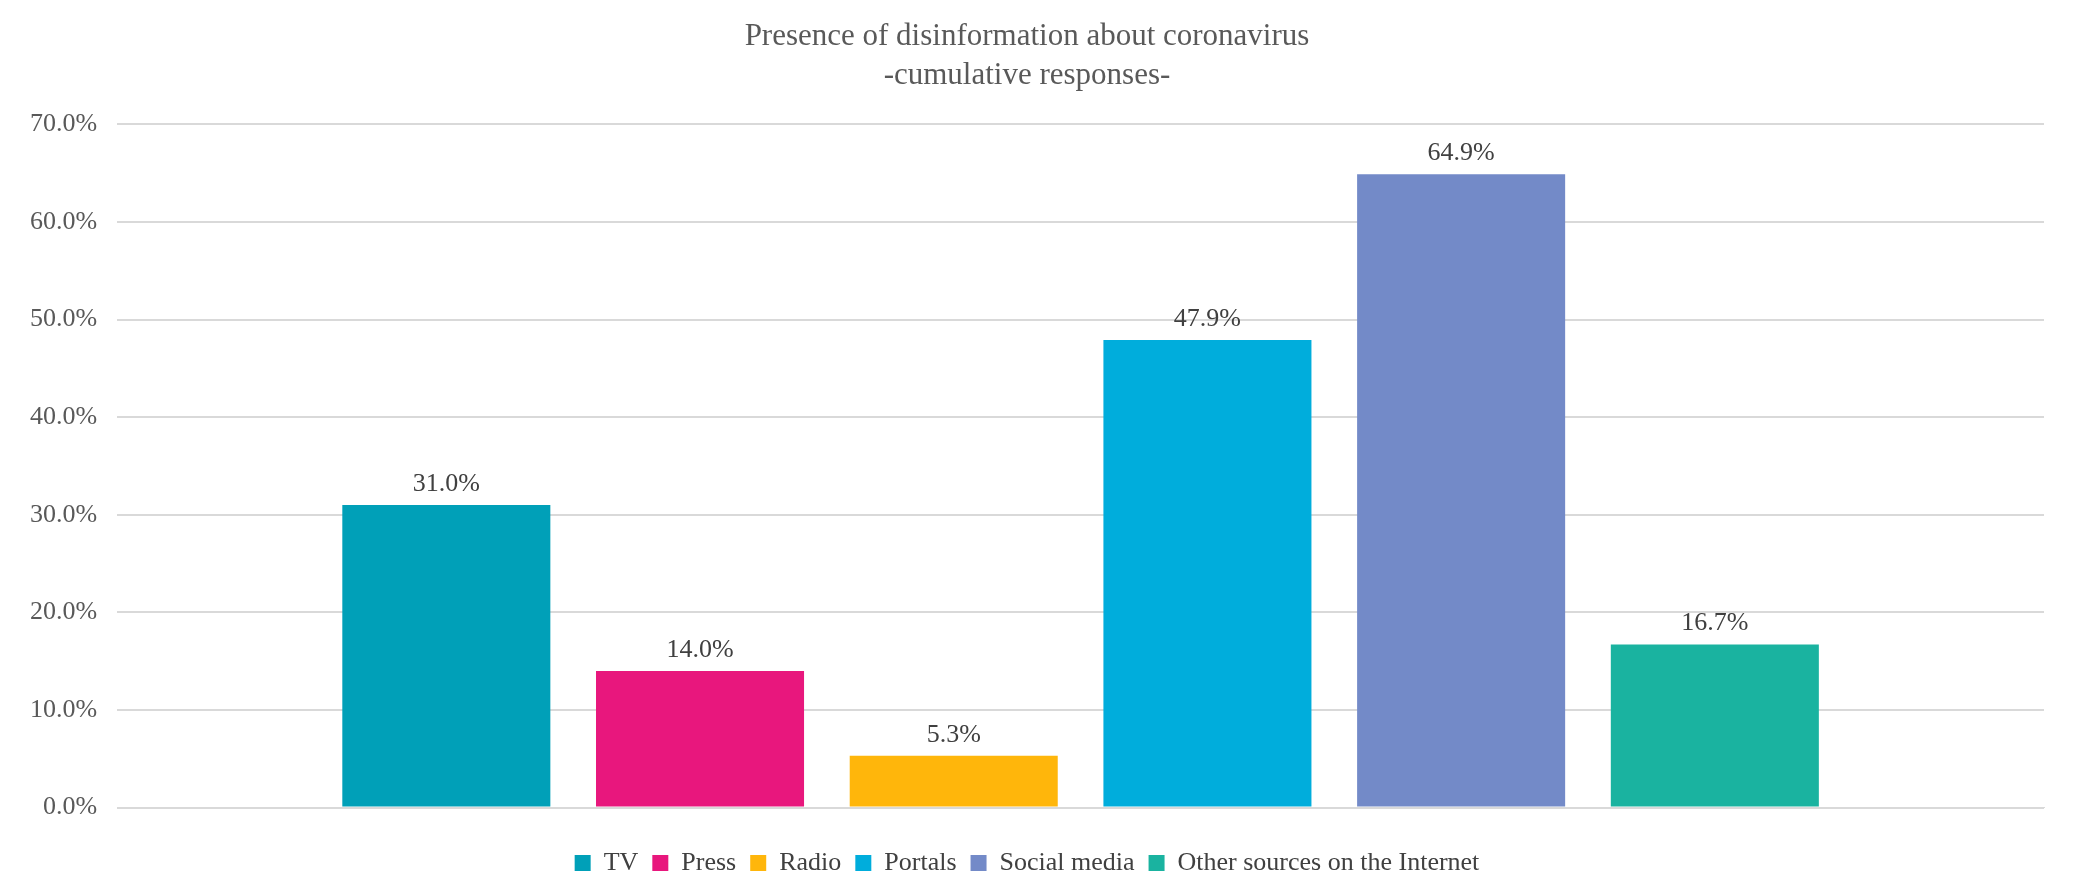 The width and height of the screenshot is (2074, 896). Describe the element at coordinates (1027, 34) in the screenshot. I see `chart-title: Presence of disinformation about coronavirus` at that location.